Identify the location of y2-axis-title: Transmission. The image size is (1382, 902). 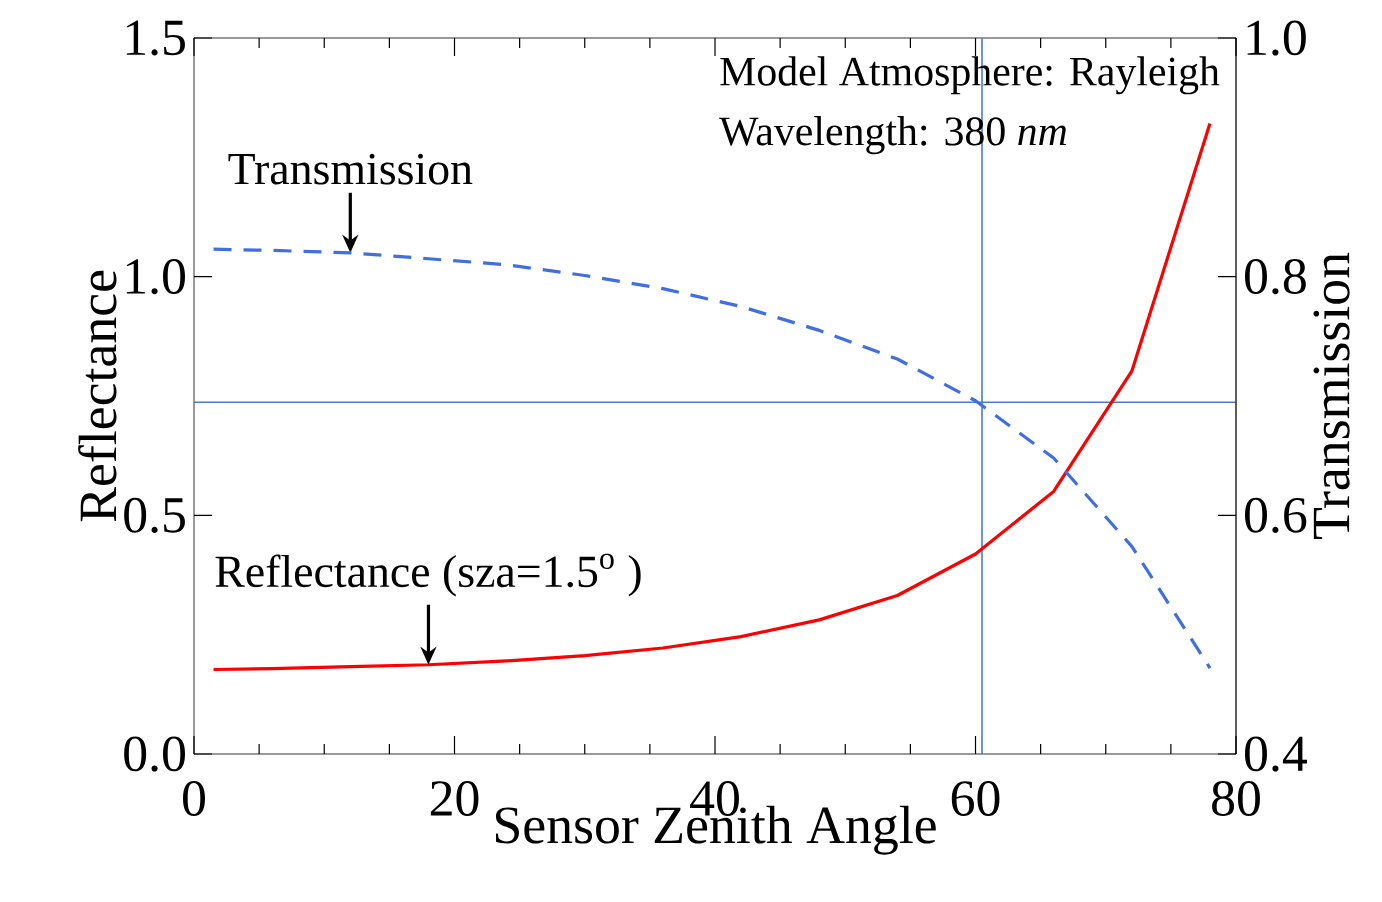
(1331, 396).